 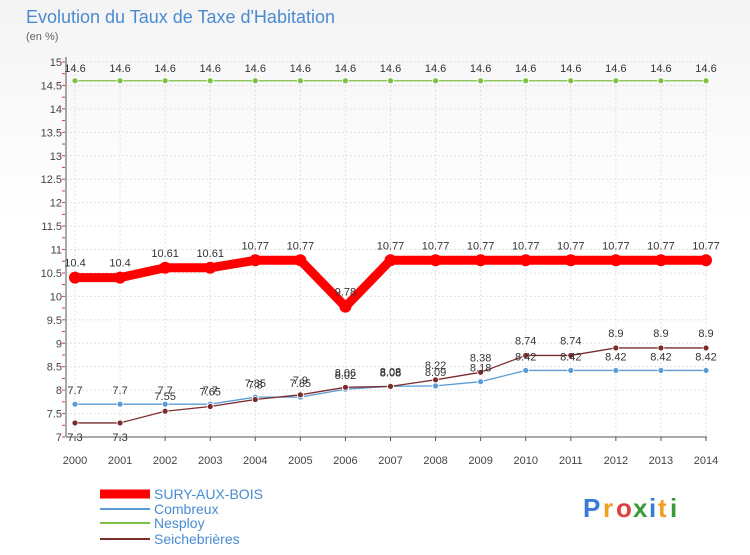 I want to click on x-tick-label: 2011, so click(x=571, y=461).